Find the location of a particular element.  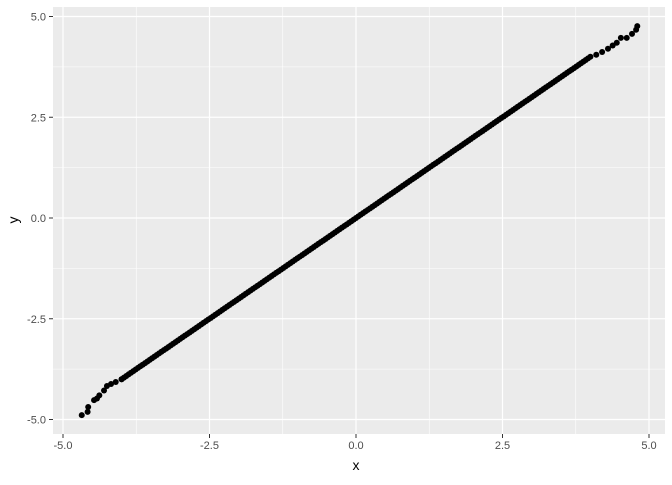

x-axis: -5.0 -2.5 0.0 2.5 5.0 is located at coordinates (355, 443).